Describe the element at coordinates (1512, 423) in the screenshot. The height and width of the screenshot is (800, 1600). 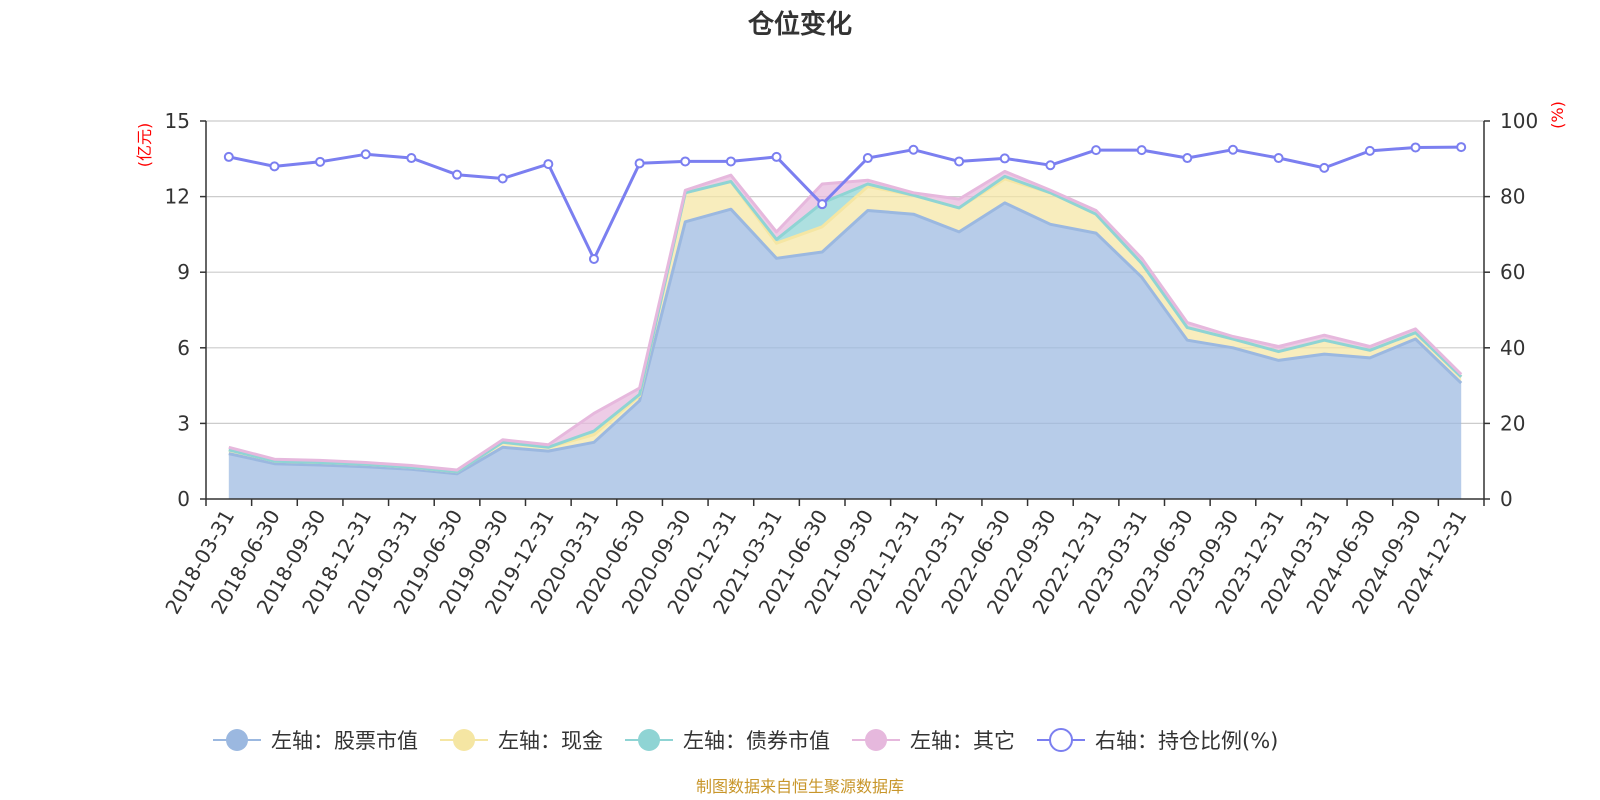
I see `right-axis-tick-label: 20` at that location.